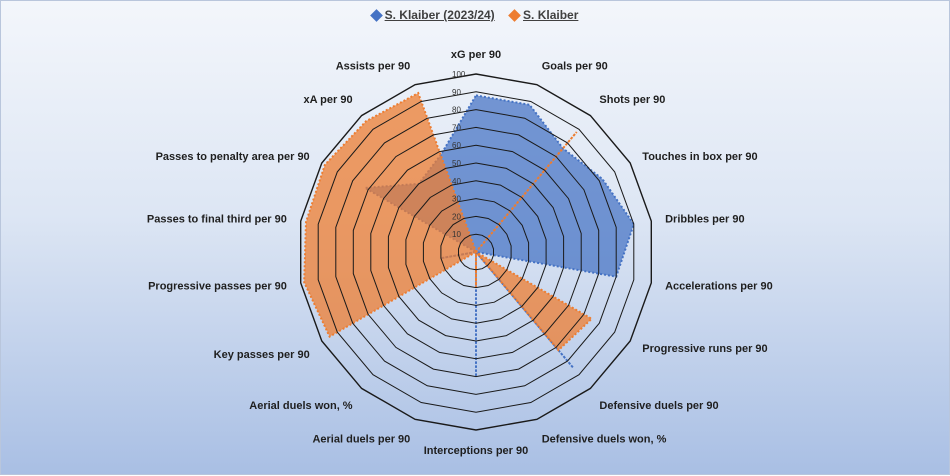  I want to click on axis-label-5: Dribbles per 90, so click(704, 220).